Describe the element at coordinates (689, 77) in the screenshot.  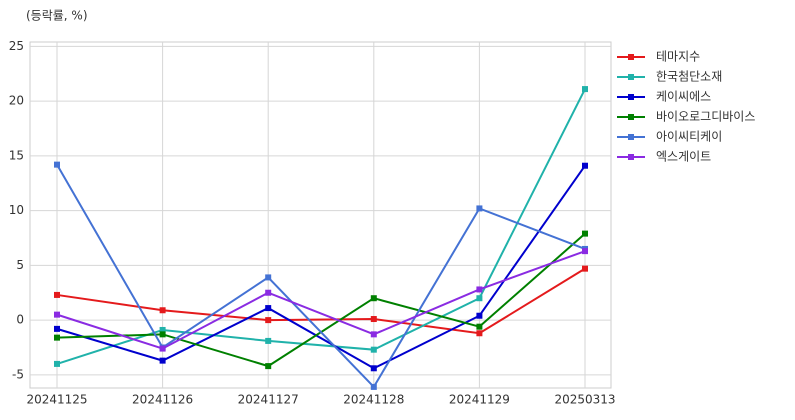
I see `legend-label: 한국첨단소재` at that location.